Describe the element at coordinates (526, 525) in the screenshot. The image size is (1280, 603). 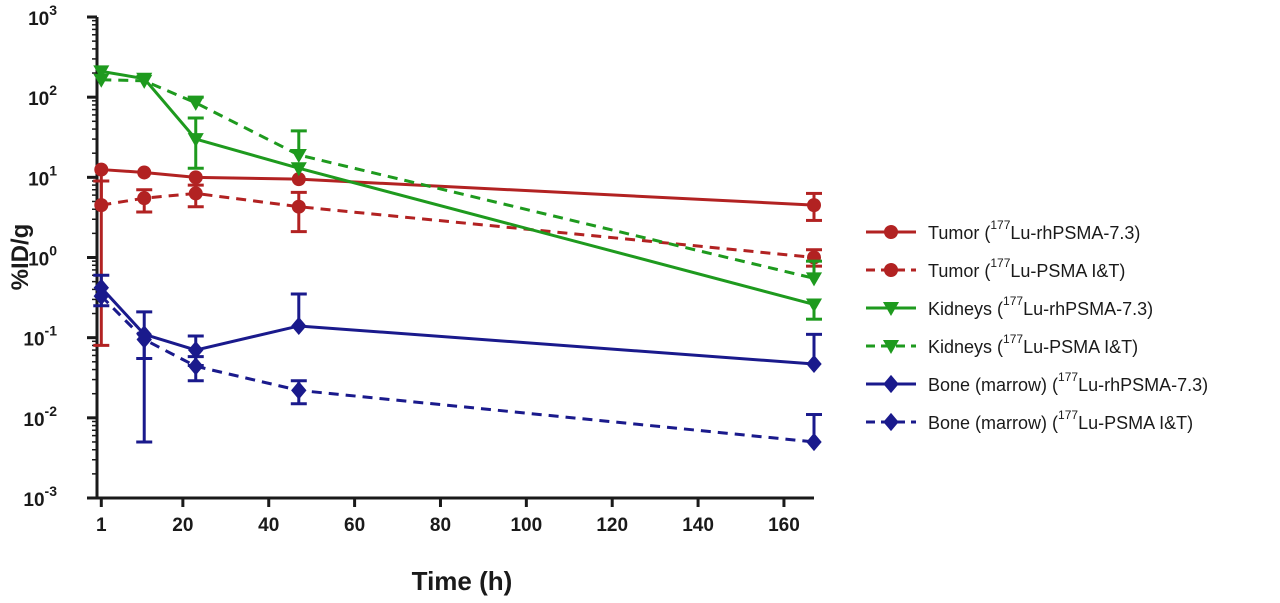
I see `x-tick-label: 100` at that location.